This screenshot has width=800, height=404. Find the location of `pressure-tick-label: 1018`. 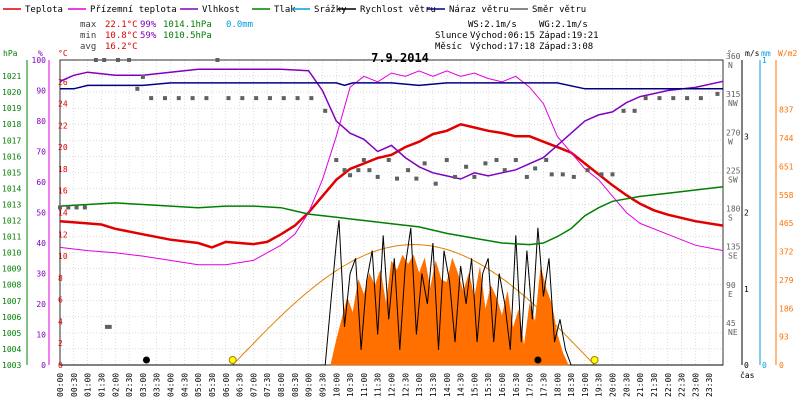

pressure-tick-label: 1018 is located at coordinates (11, 124).